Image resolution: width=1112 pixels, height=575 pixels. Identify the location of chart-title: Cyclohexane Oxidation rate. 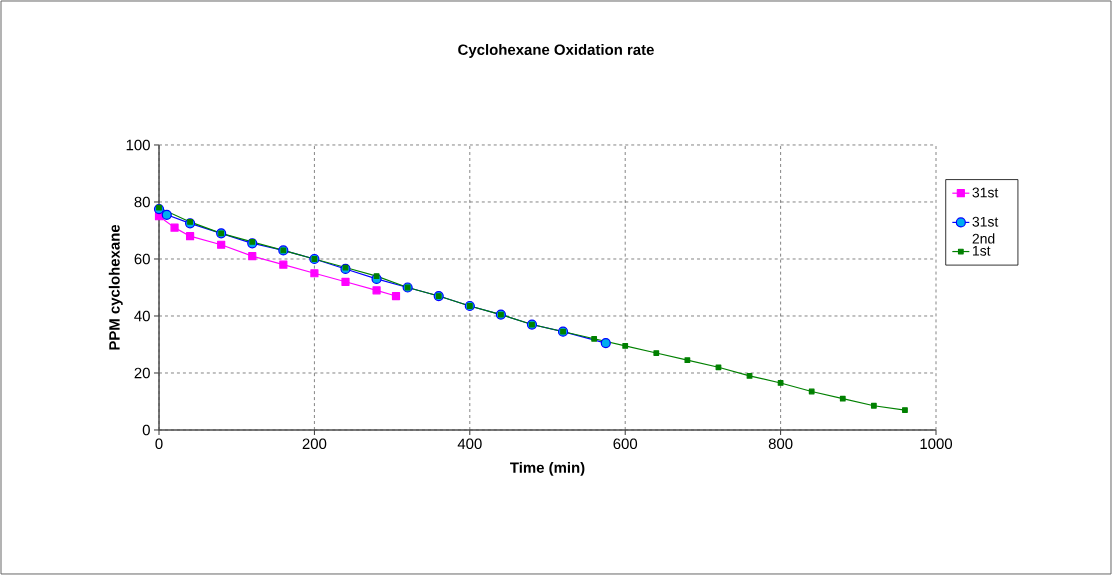
(556, 51).